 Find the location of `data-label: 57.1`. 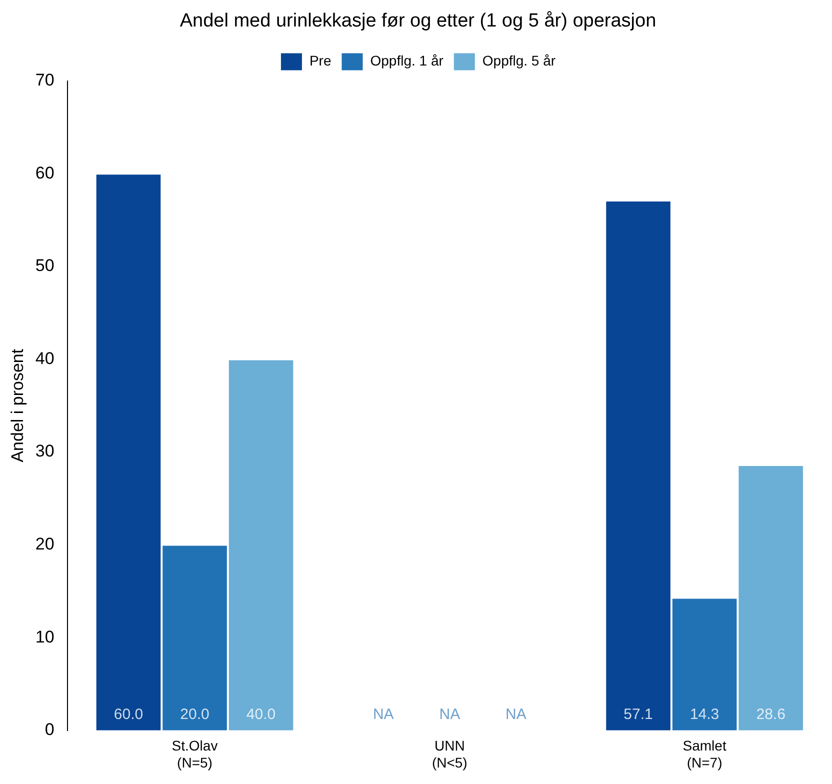

data-label: 57.1 is located at coordinates (638, 715).